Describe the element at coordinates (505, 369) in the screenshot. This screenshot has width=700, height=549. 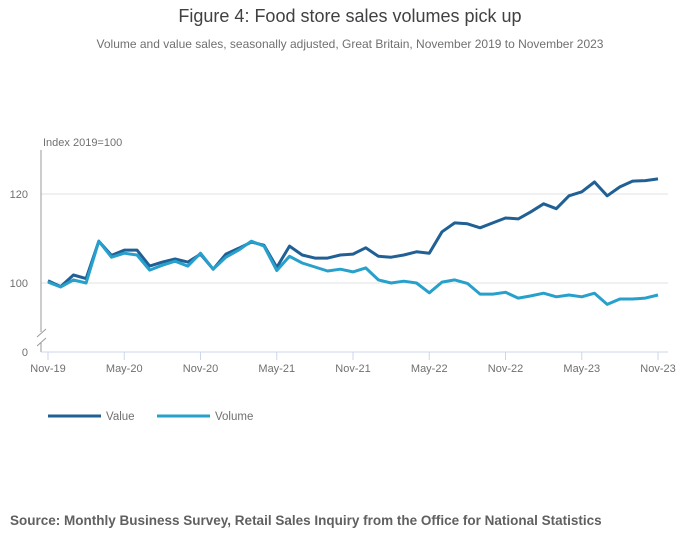
I see `x-tick-label: Nov-22` at that location.